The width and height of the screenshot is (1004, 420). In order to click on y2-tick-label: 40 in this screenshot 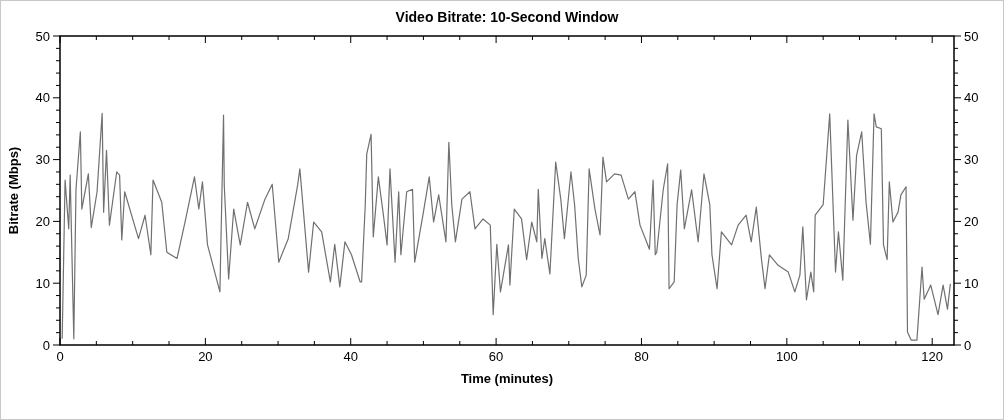, I will do `click(971, 98)`.